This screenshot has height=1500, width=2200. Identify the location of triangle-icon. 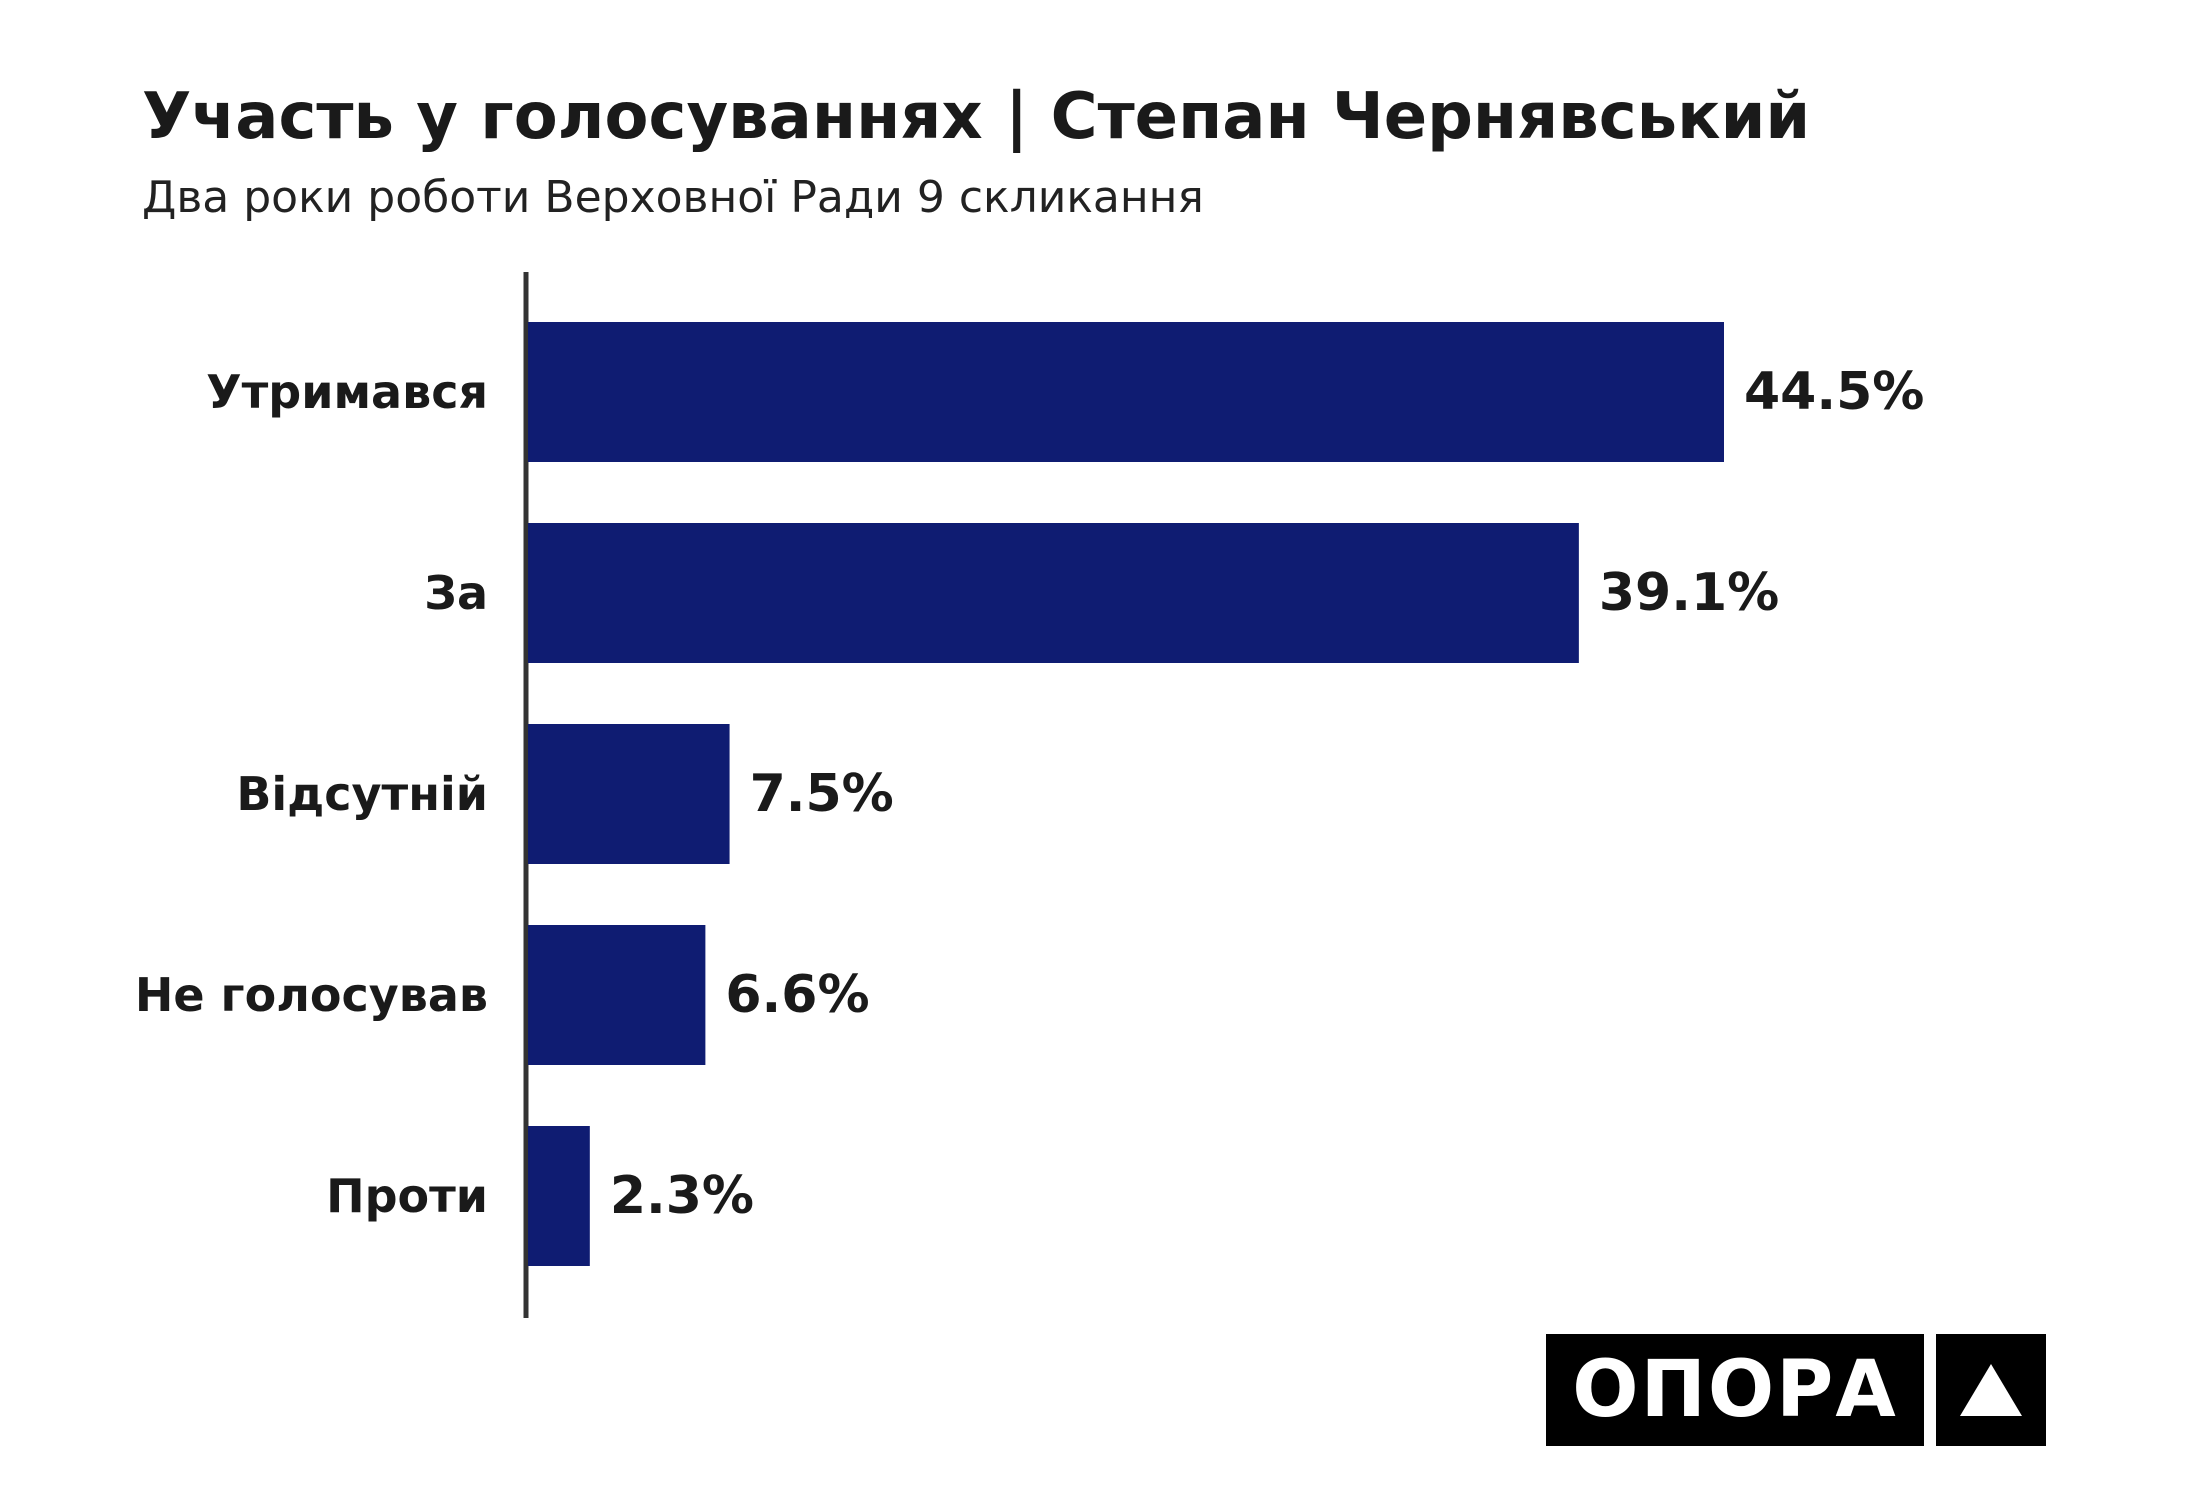
(1991, 1390).